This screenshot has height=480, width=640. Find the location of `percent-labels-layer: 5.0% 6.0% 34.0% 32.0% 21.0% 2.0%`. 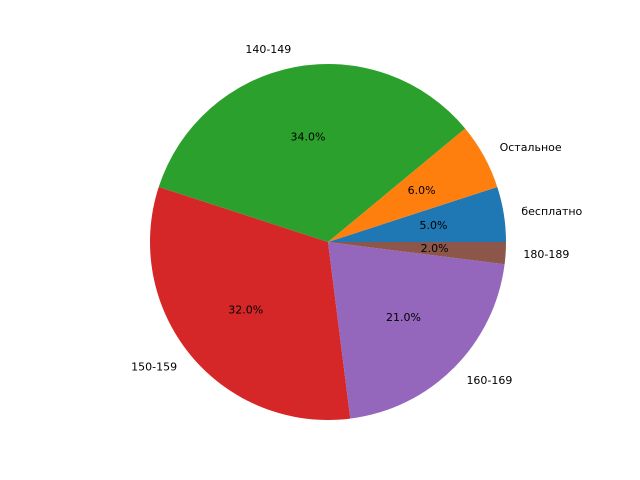

percent-labels-layer: 5.0% 6.0% 34.0% 32.0% 21.0% 2.0% is located at coordinates (338, 227).